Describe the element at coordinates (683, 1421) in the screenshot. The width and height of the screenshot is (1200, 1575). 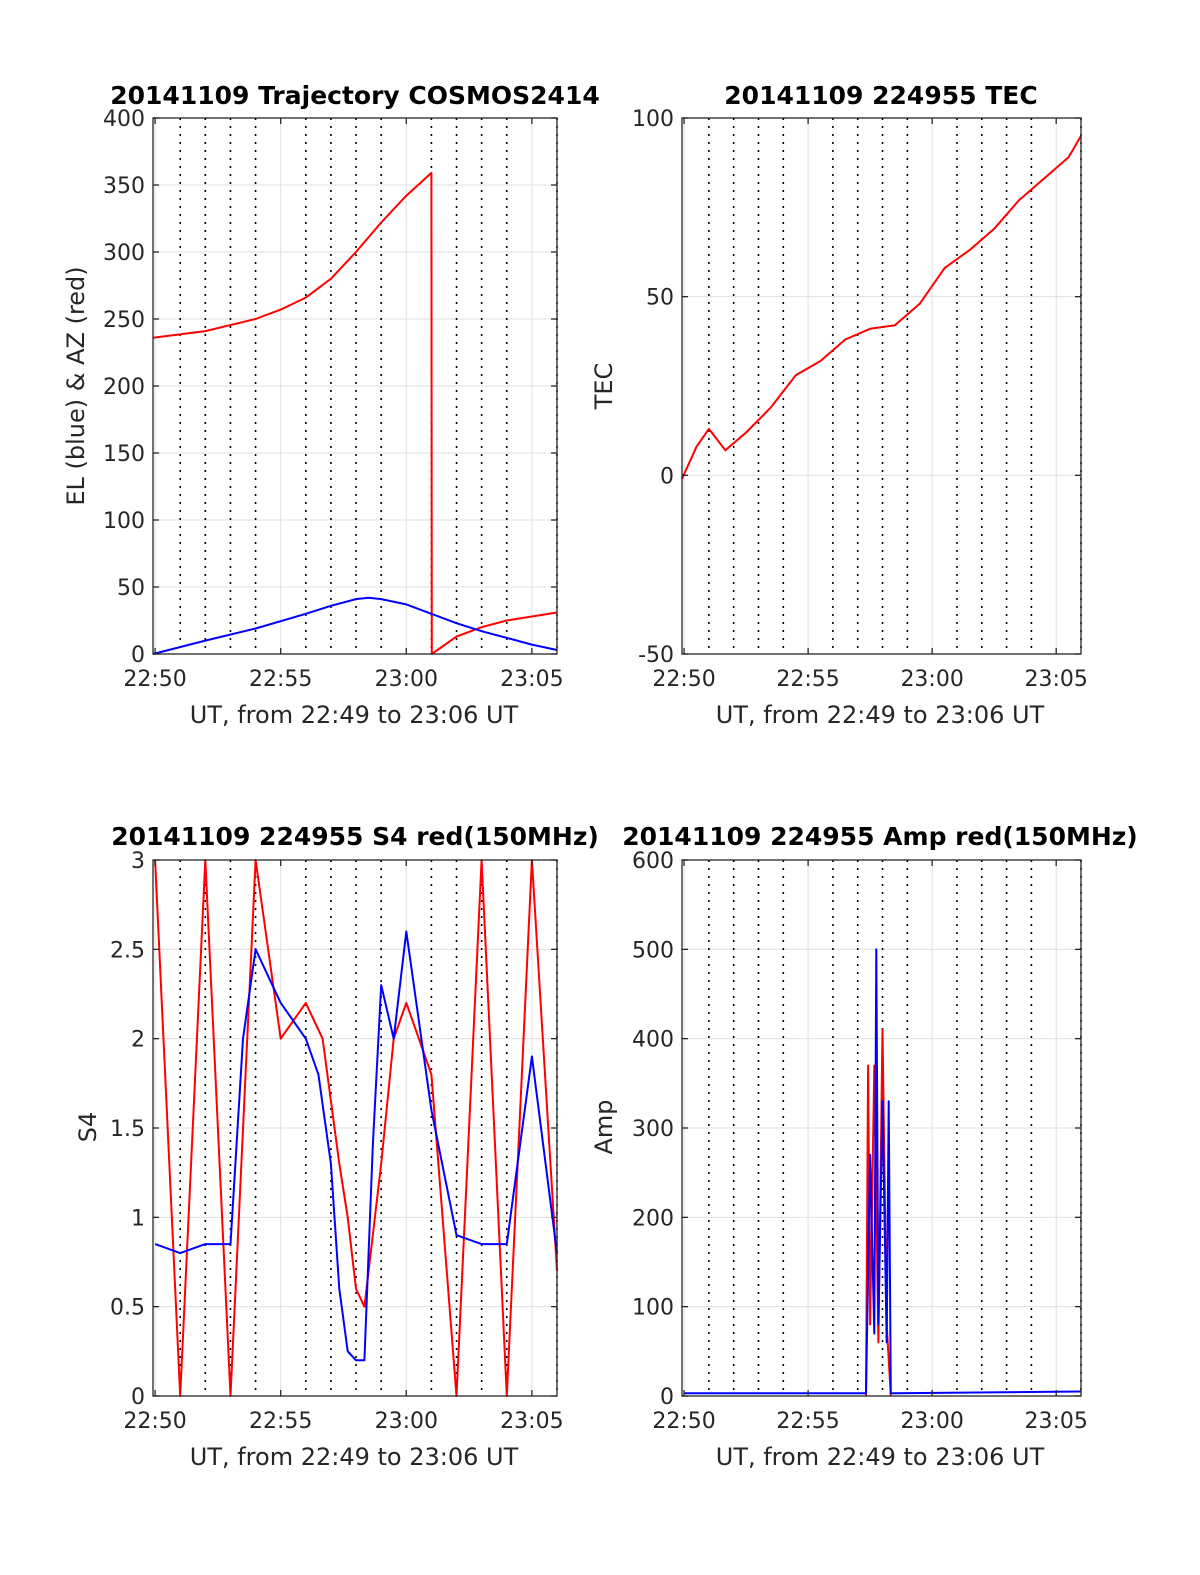
I see `amp-xtick-label-0: 22:50` at that location.